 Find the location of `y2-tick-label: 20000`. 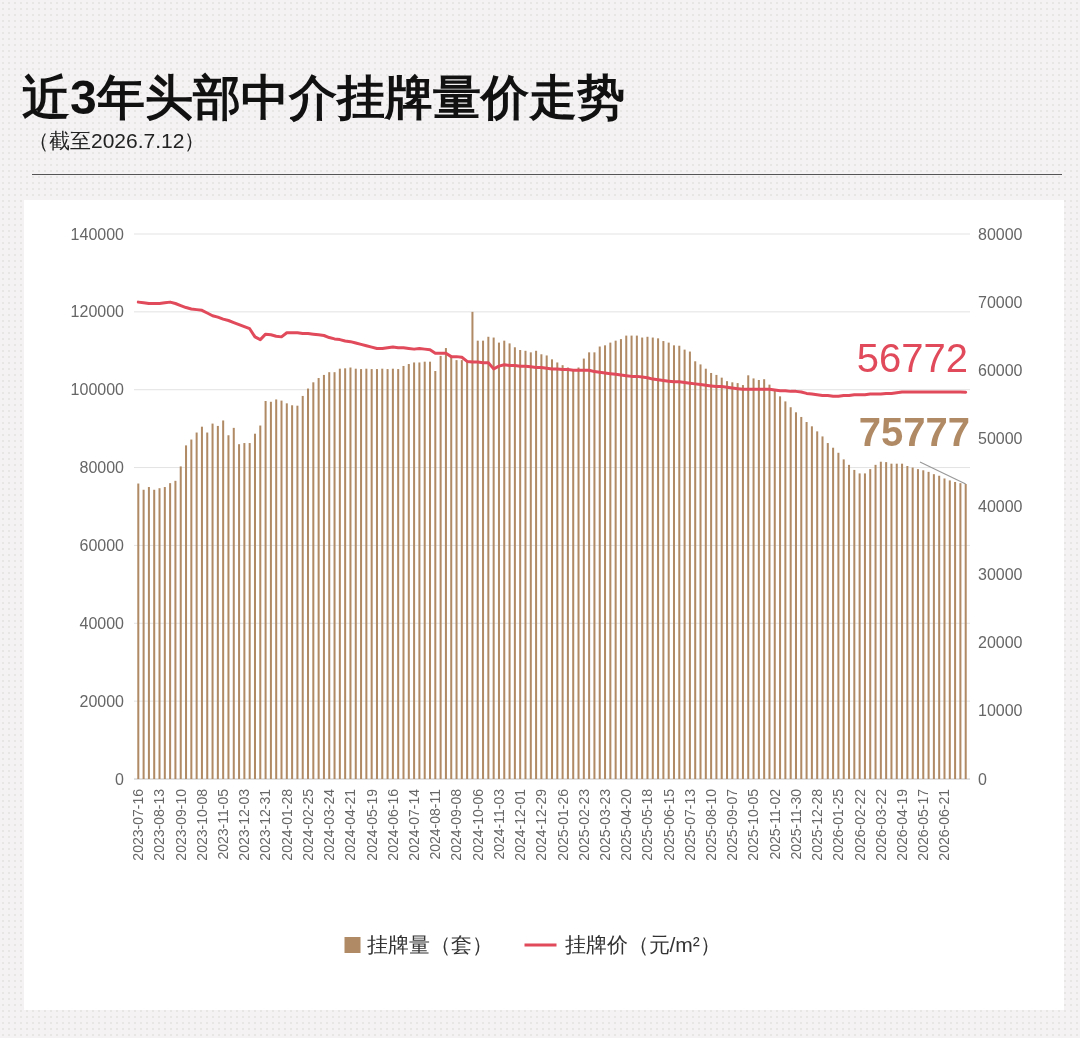

y2-tick-label: 20000 is located at coordinates (1000, 643).